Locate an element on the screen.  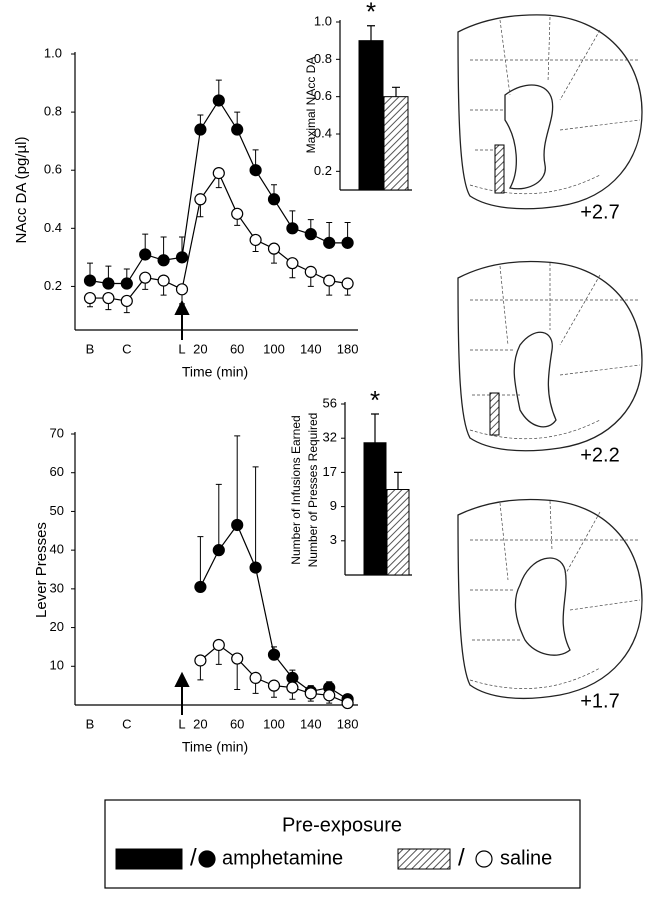
y-axis-label: Number of Presses Required is located at coordinates (313, 490).